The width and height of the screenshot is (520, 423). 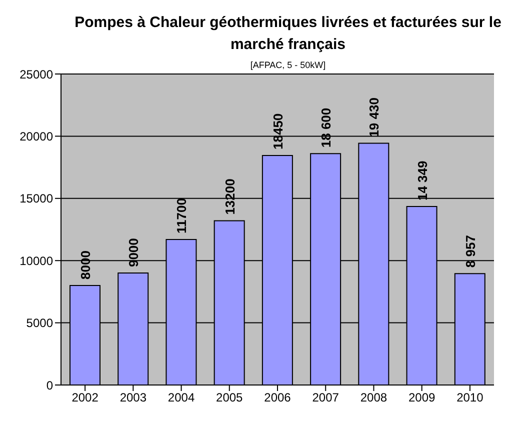 What do you see at coordinates (374, 397) in the screenshot?
I see `x-tick-label: 2008` at bounding box center [374, 397].